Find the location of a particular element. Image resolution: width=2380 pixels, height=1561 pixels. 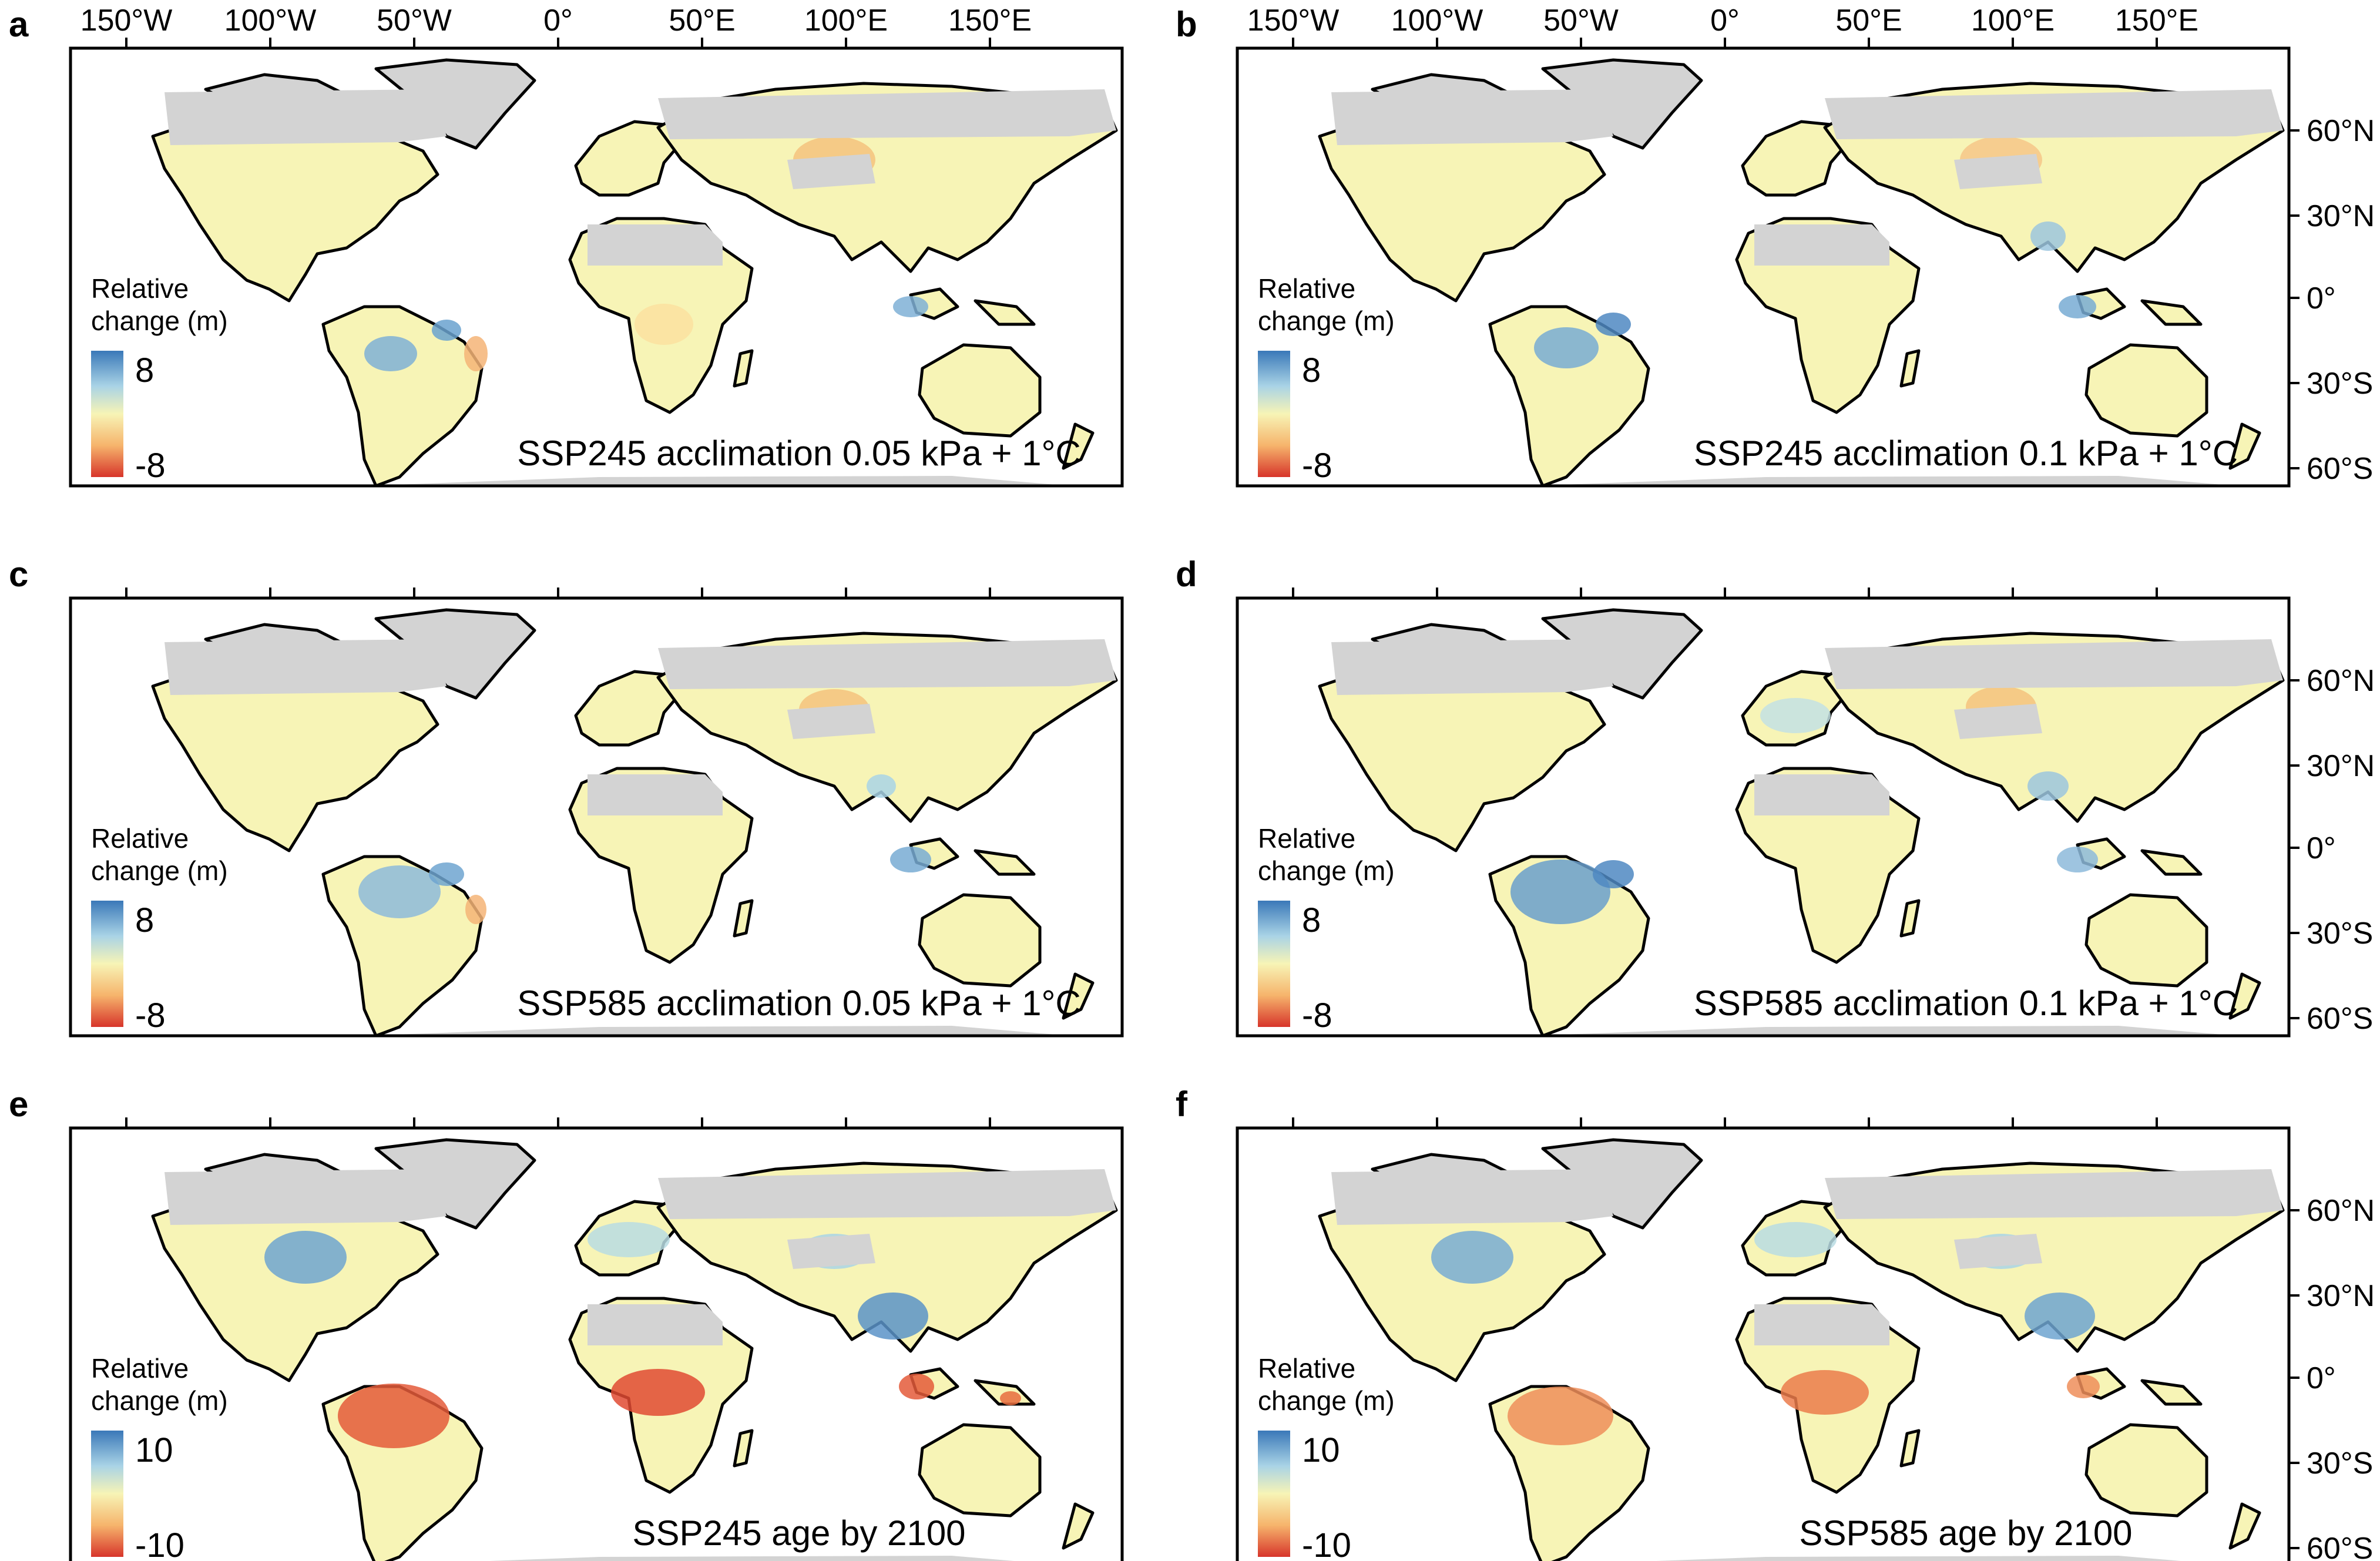

panel-caption: SSP585 acclimation 0.05 kPa + 1°C is located at coordinates (799, 1003).